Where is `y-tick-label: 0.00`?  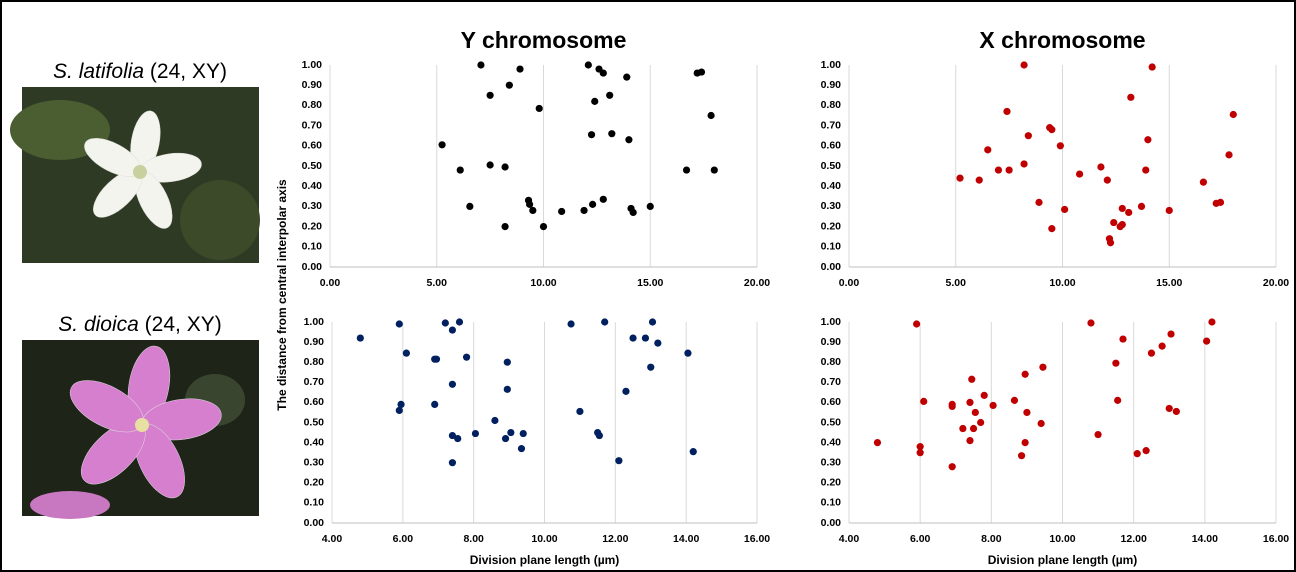 y-tick-label: 0.00 is located at coordinates (831, 523).